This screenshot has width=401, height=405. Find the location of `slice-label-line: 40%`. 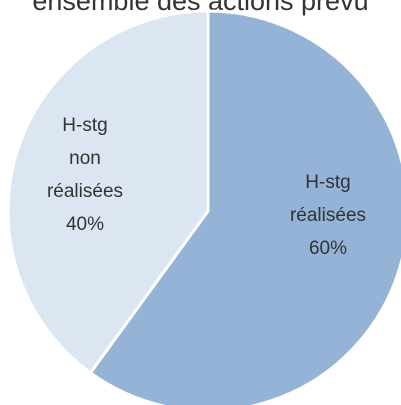

slice-label-line: 40% is located at coordinates (85, 224).